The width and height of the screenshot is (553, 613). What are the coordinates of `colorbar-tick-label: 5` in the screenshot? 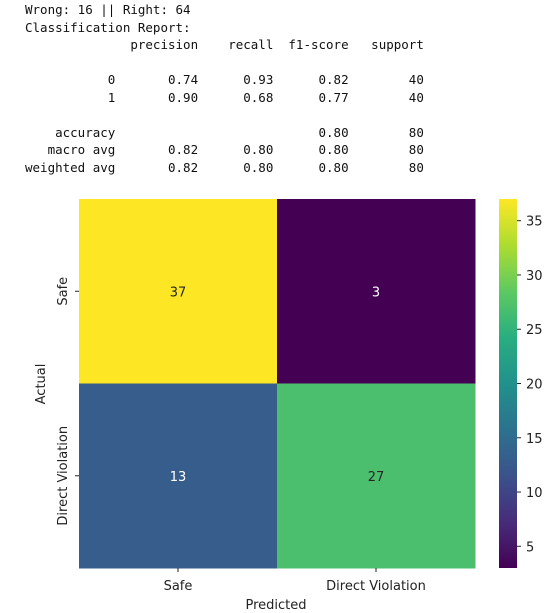 It's located at (530, 547).